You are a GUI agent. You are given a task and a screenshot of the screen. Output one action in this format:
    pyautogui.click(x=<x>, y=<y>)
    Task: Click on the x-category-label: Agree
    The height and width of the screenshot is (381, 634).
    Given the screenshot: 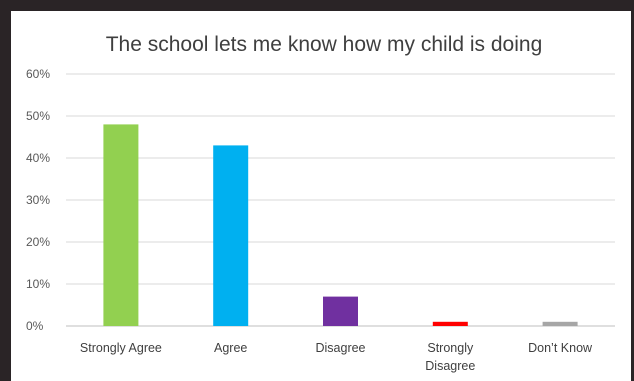 What is the action you would take?
    pyautogui.click(x=230, y=348)
    